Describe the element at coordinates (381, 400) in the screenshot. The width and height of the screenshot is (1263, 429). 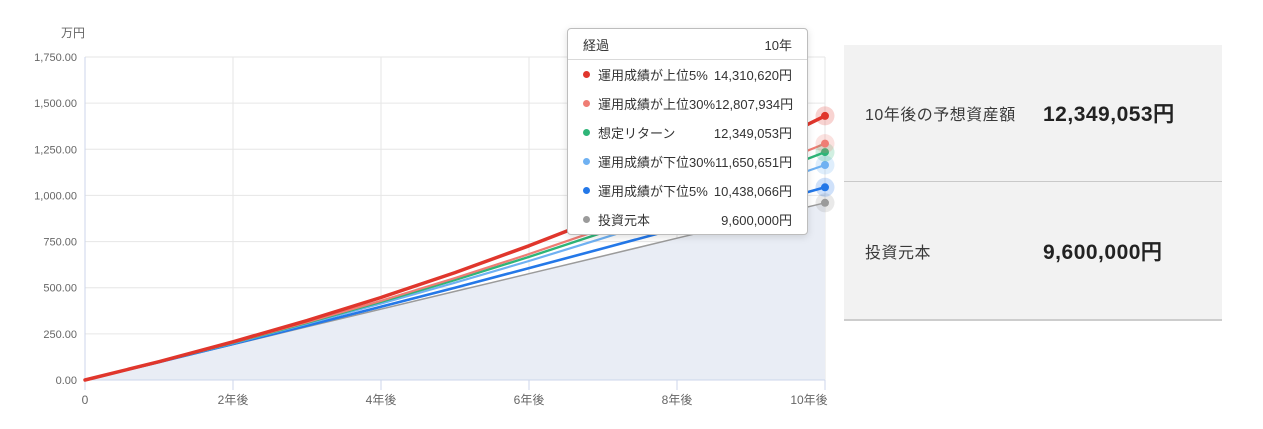
I see `x-tick-label: 4年後` at that location.